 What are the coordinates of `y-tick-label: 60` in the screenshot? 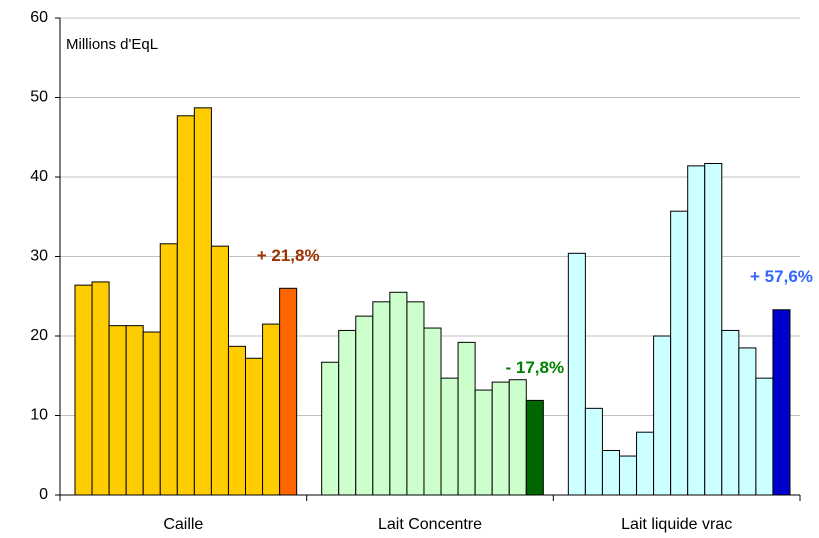 It's located at (39, 17).